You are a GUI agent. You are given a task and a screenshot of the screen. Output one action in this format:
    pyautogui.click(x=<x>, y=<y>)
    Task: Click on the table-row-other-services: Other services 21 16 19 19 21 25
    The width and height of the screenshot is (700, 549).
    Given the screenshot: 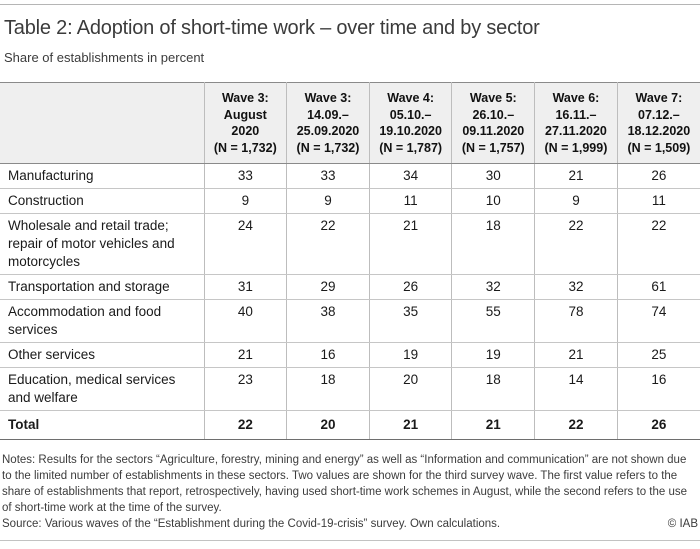 What is the action you would take?
    pyautogui.click(x=350, y=355)
    